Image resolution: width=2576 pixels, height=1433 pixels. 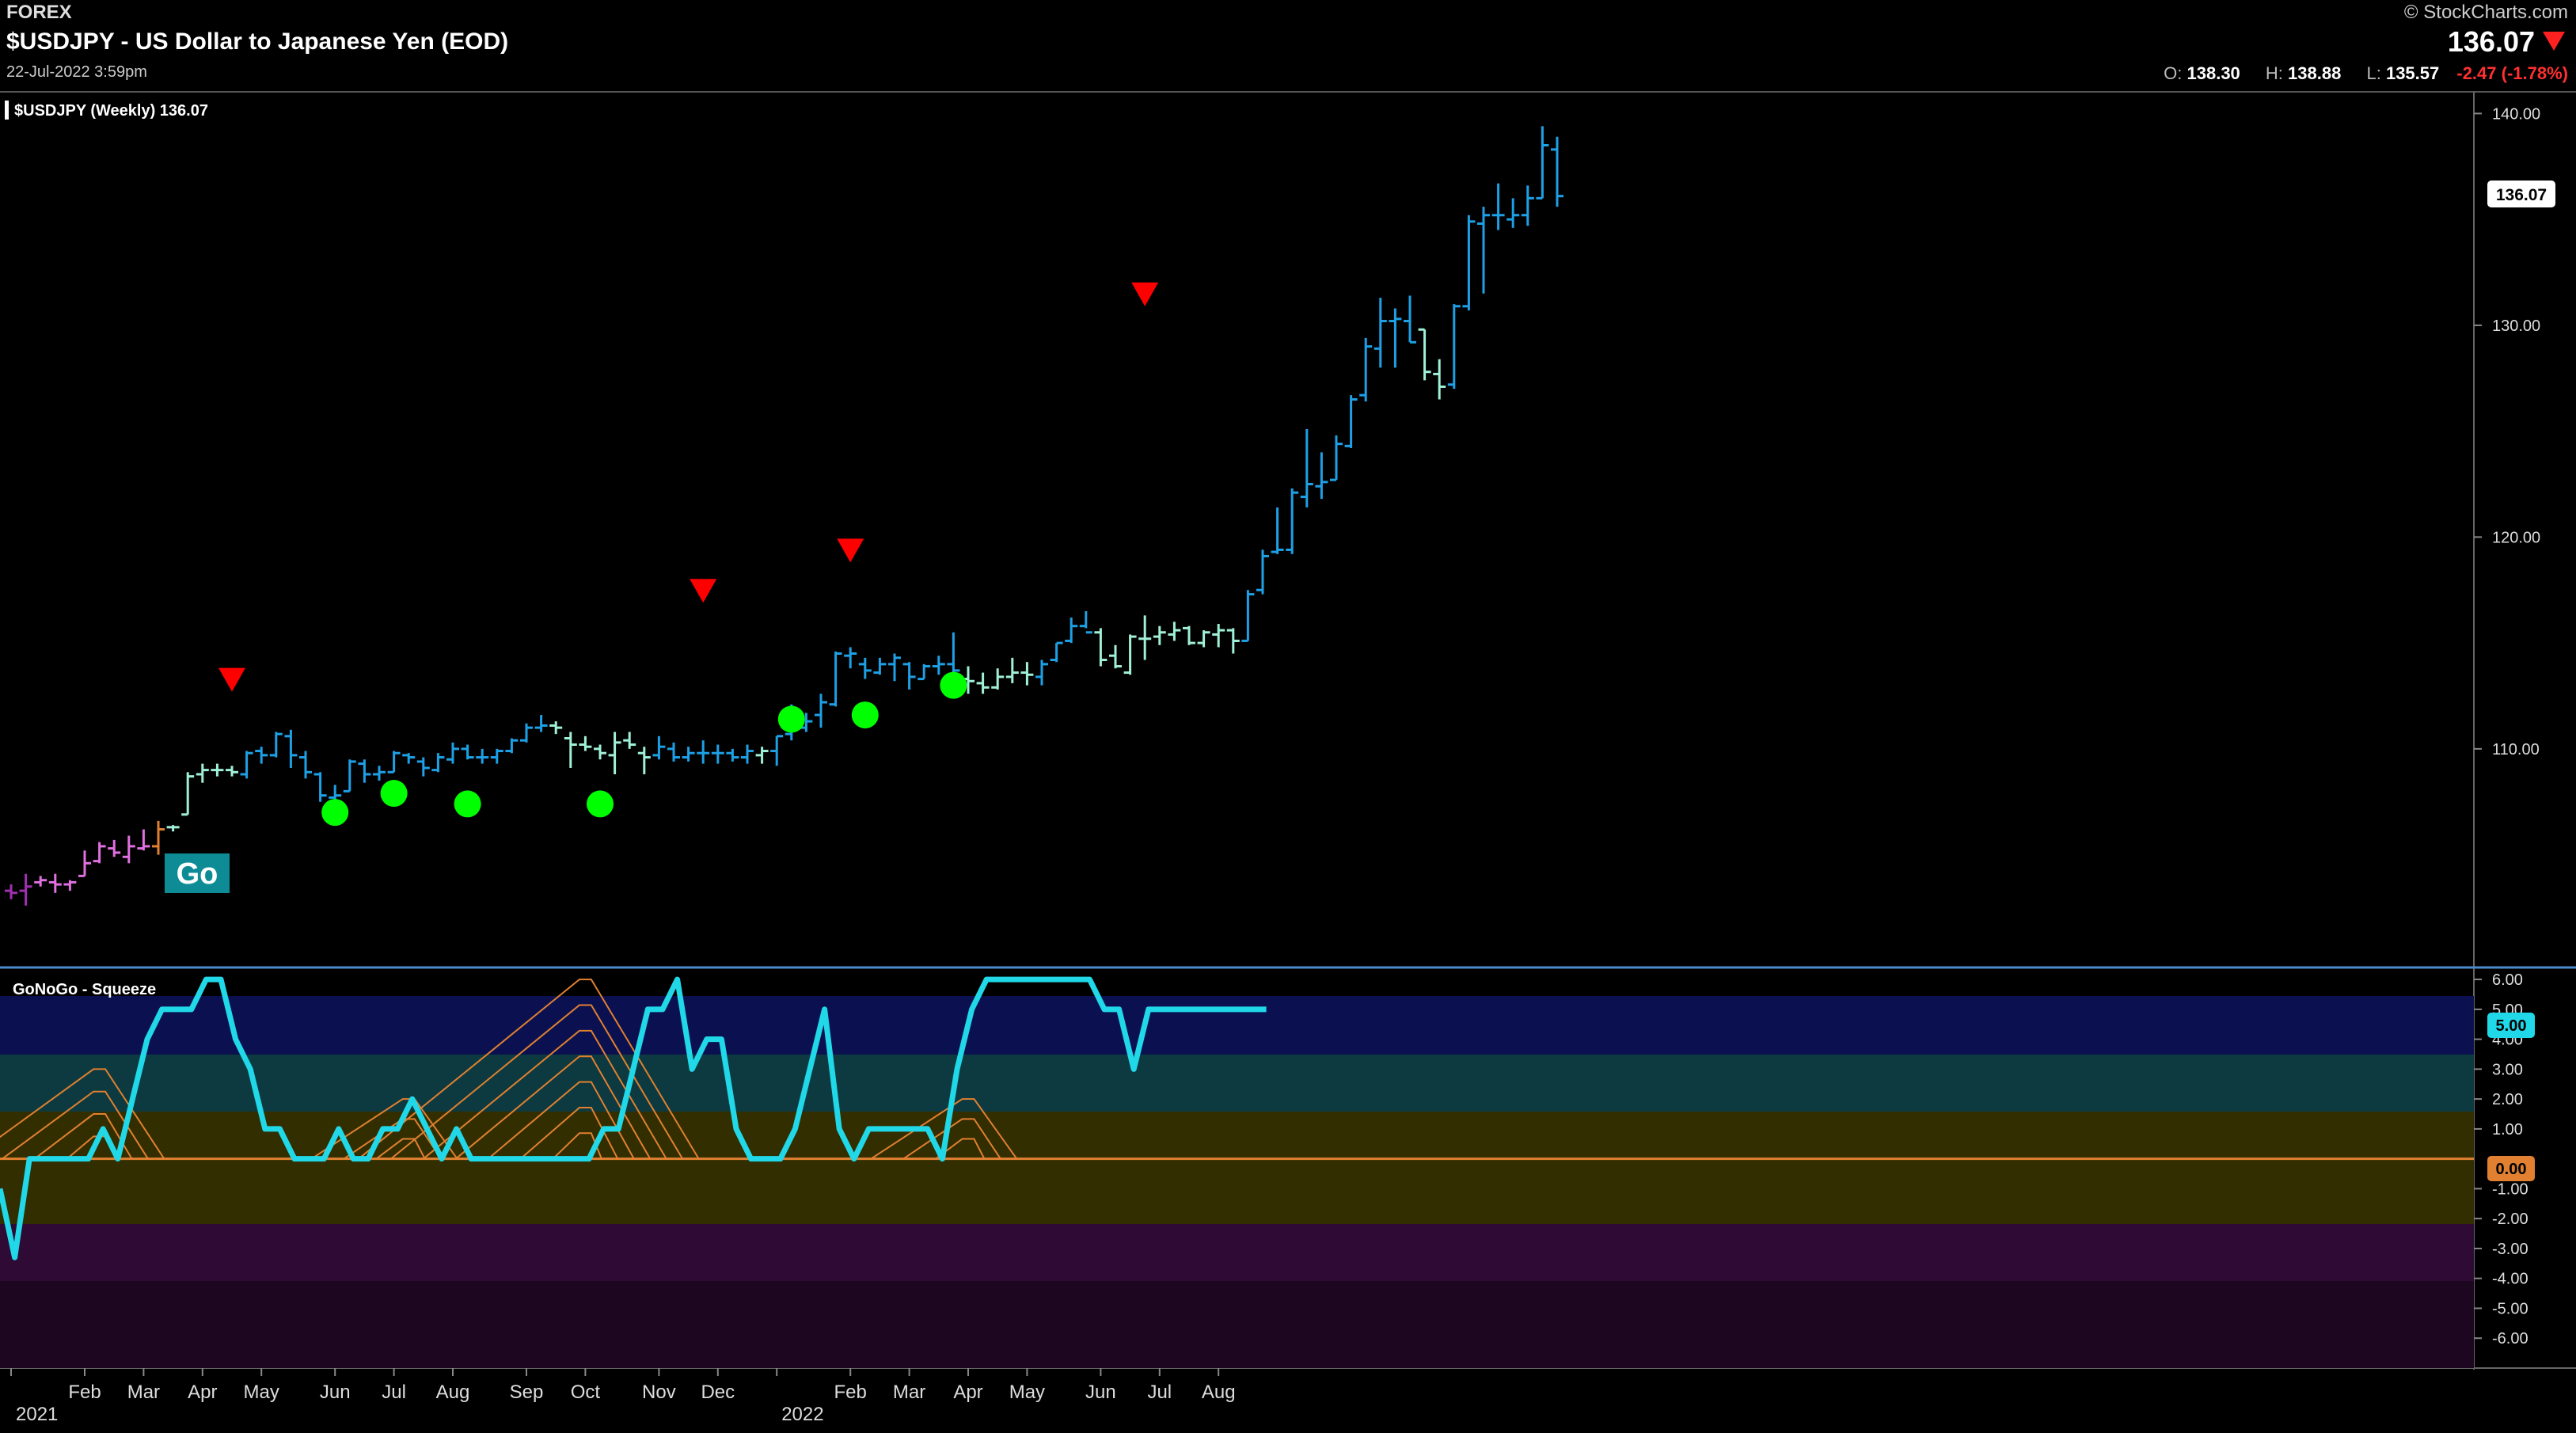 I want to click on price-tag: 136.07, so click(x=2521, y=194).